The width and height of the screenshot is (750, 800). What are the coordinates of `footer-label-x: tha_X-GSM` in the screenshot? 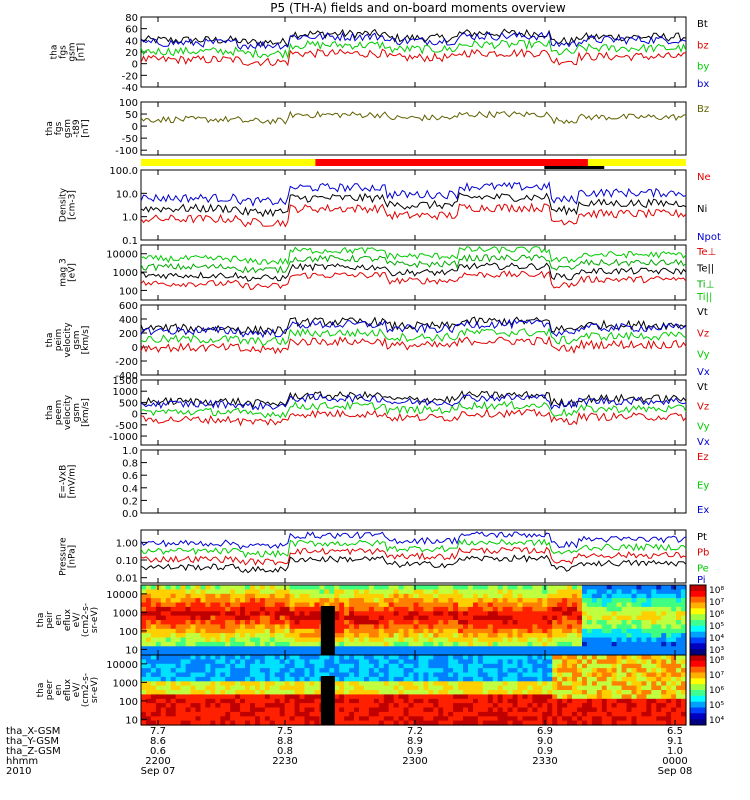 It's located at (33, 731).